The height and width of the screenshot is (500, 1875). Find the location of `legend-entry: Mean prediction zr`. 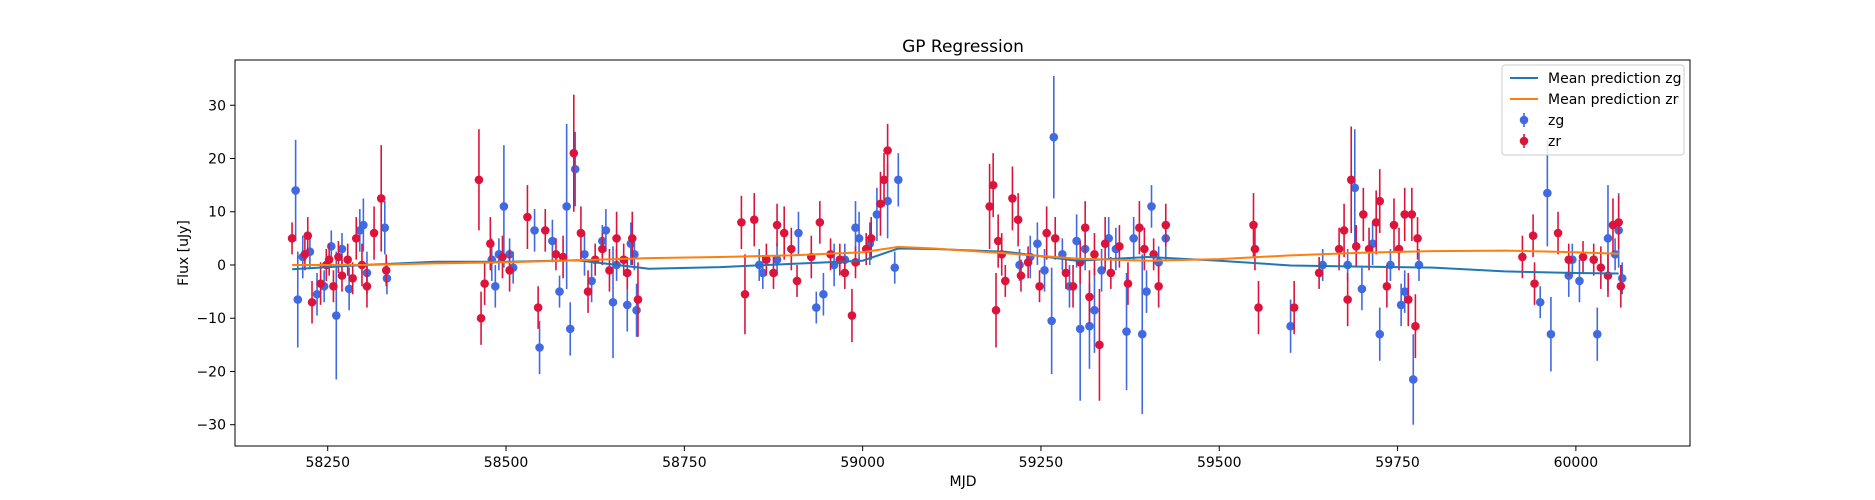

legend-entry: Mean prediction zr is located at coordinates (1594, 100).